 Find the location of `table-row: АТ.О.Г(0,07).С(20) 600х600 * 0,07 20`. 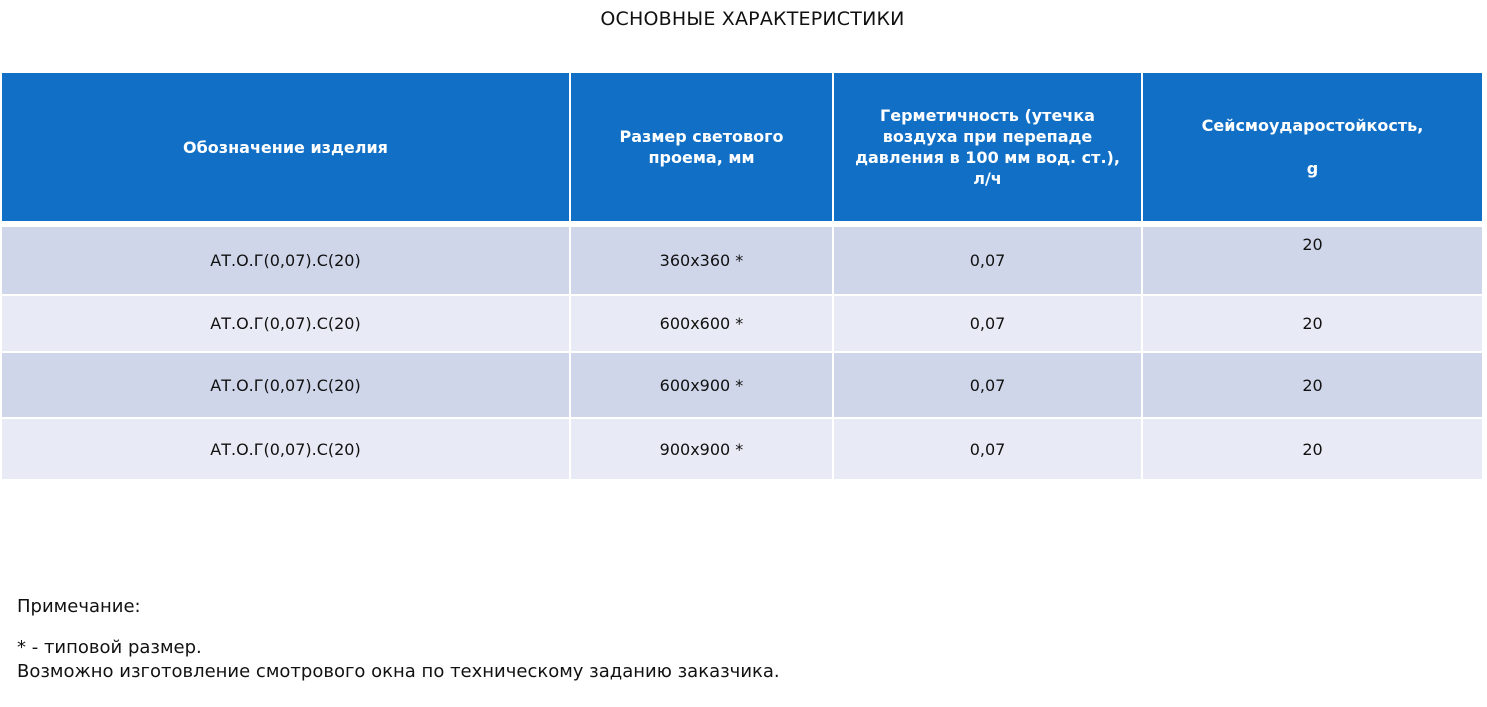

table-row: АТ.О.Г(0,07).С(20) 600х600 * 0,07 20 is located at coordinates (742, 324).